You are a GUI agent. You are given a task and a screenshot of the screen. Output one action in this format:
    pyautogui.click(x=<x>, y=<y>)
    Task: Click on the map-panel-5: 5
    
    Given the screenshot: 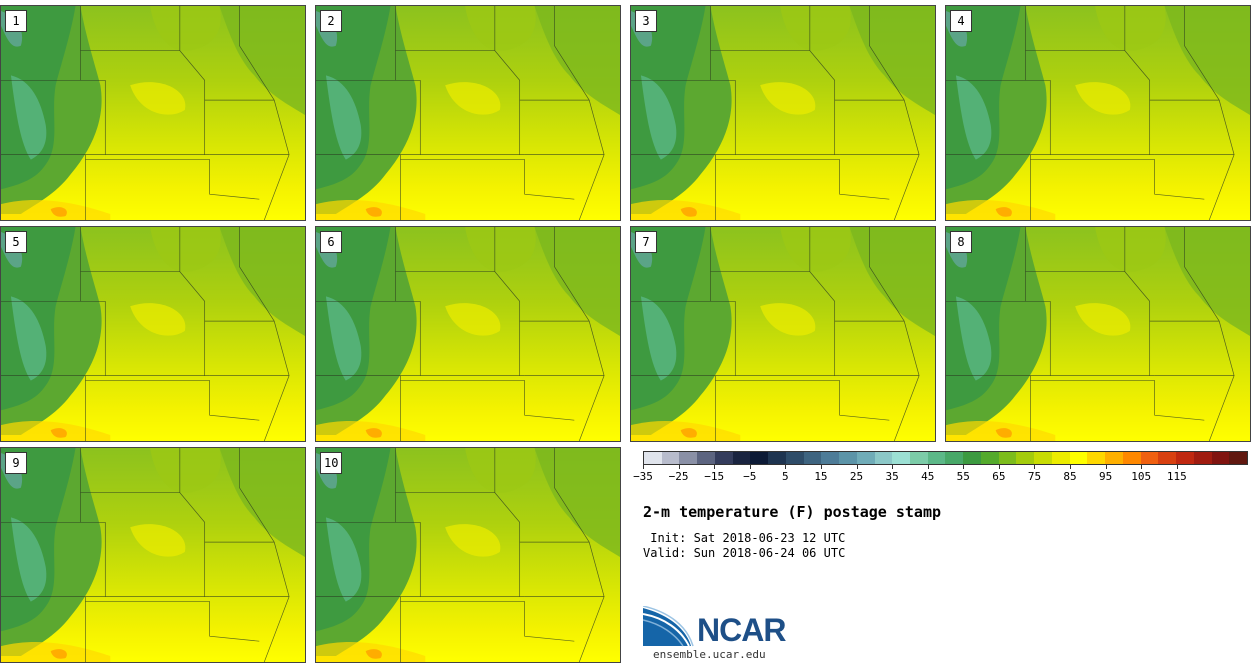 What is the action you would take?
    pyautogui.click(x=153, y=334)
    